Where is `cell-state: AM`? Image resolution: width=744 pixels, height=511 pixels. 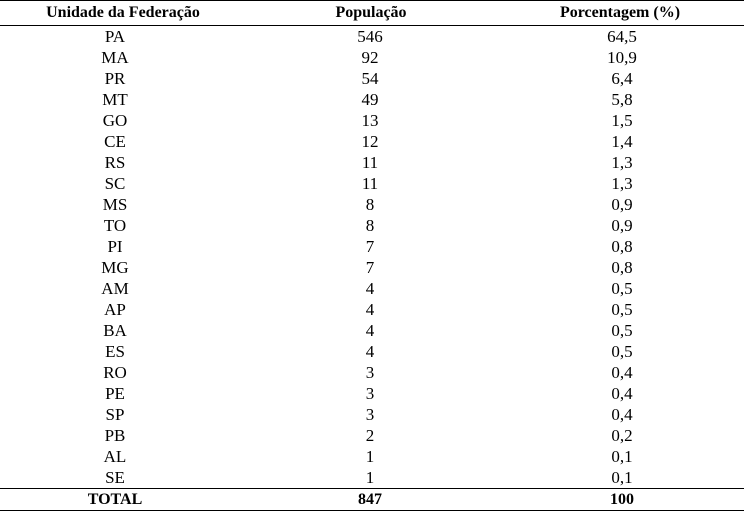
cell-state: AM is located at coordinates (115, 288).